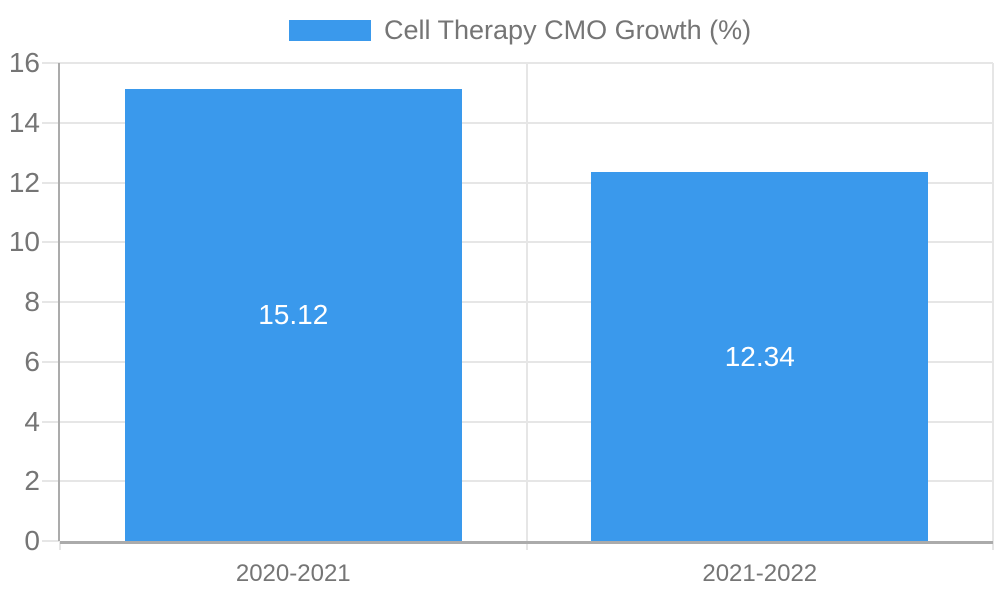 The image size is (1000, 600). Describe the element at coordinates (293, 573) in the screenshot. I see `x-tick-label: 2020-2021` at that location.